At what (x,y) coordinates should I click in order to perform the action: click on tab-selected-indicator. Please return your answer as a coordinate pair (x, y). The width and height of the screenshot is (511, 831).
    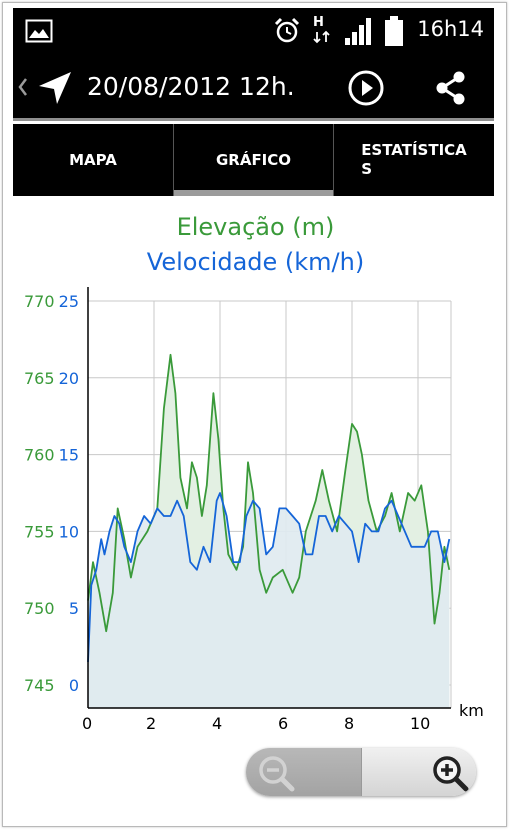
    Looking at the image, I should click on (253, 193).